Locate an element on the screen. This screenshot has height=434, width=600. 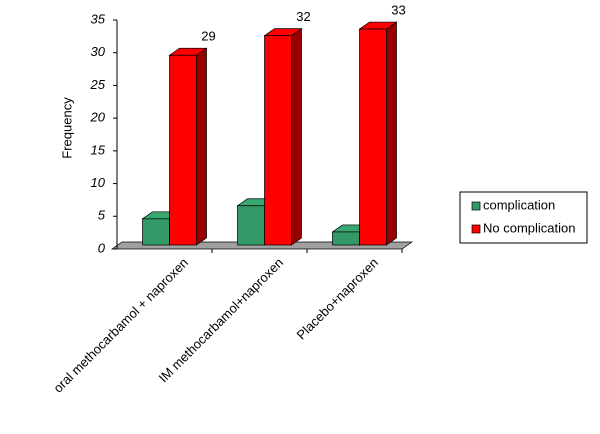
legend-box is located at coordinates (523, 217).